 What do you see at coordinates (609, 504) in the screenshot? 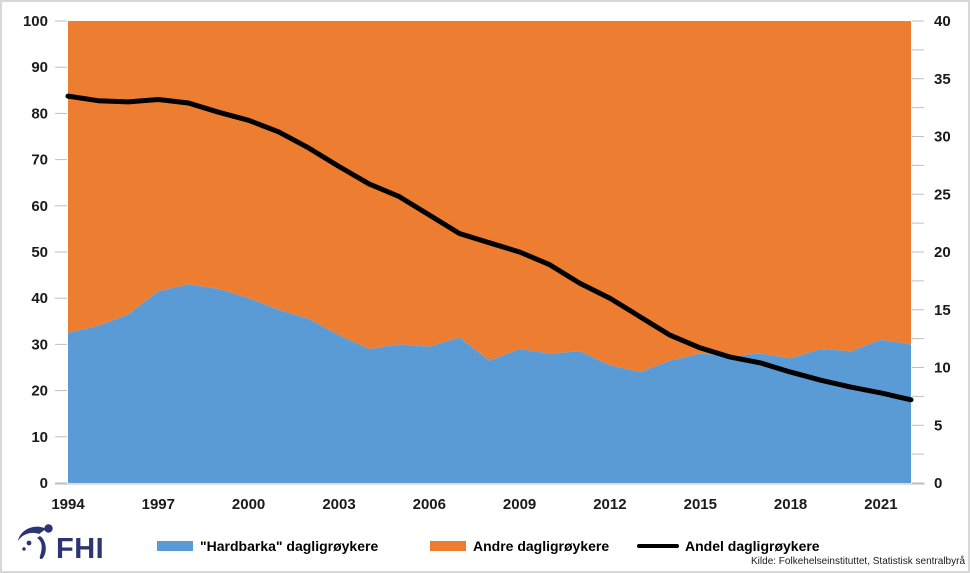
I see `x-axis-label: 2012` at bounding box center [609, 504].